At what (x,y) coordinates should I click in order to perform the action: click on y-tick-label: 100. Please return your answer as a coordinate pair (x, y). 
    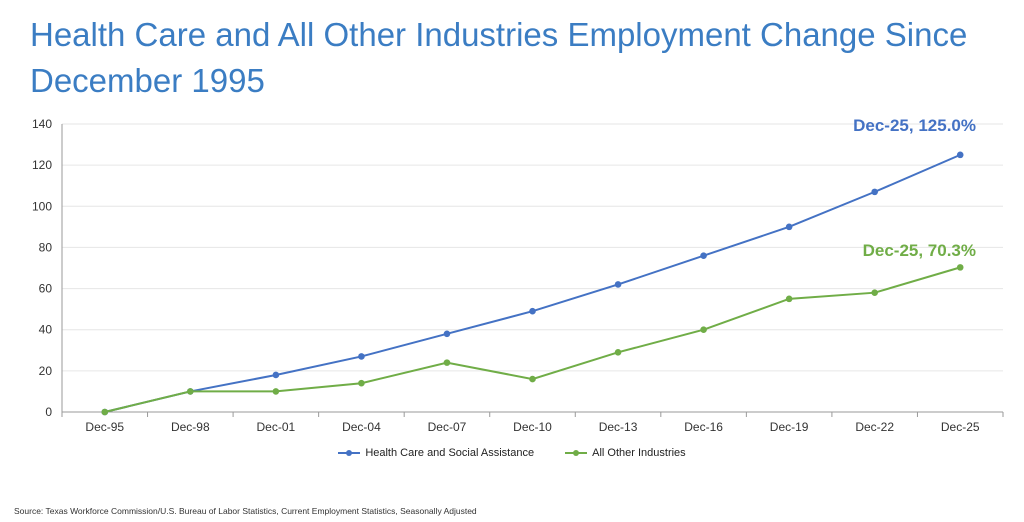
    Looking at the image, I should click on (42, 206).